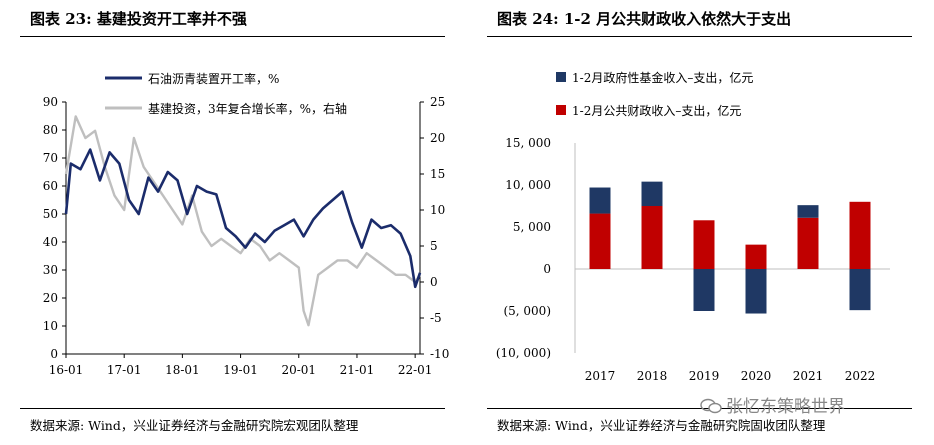 Image resolution: width=934 pixels, height=445 pixels. I want to click on left-y-tick-label: 70, so click(50, 158).